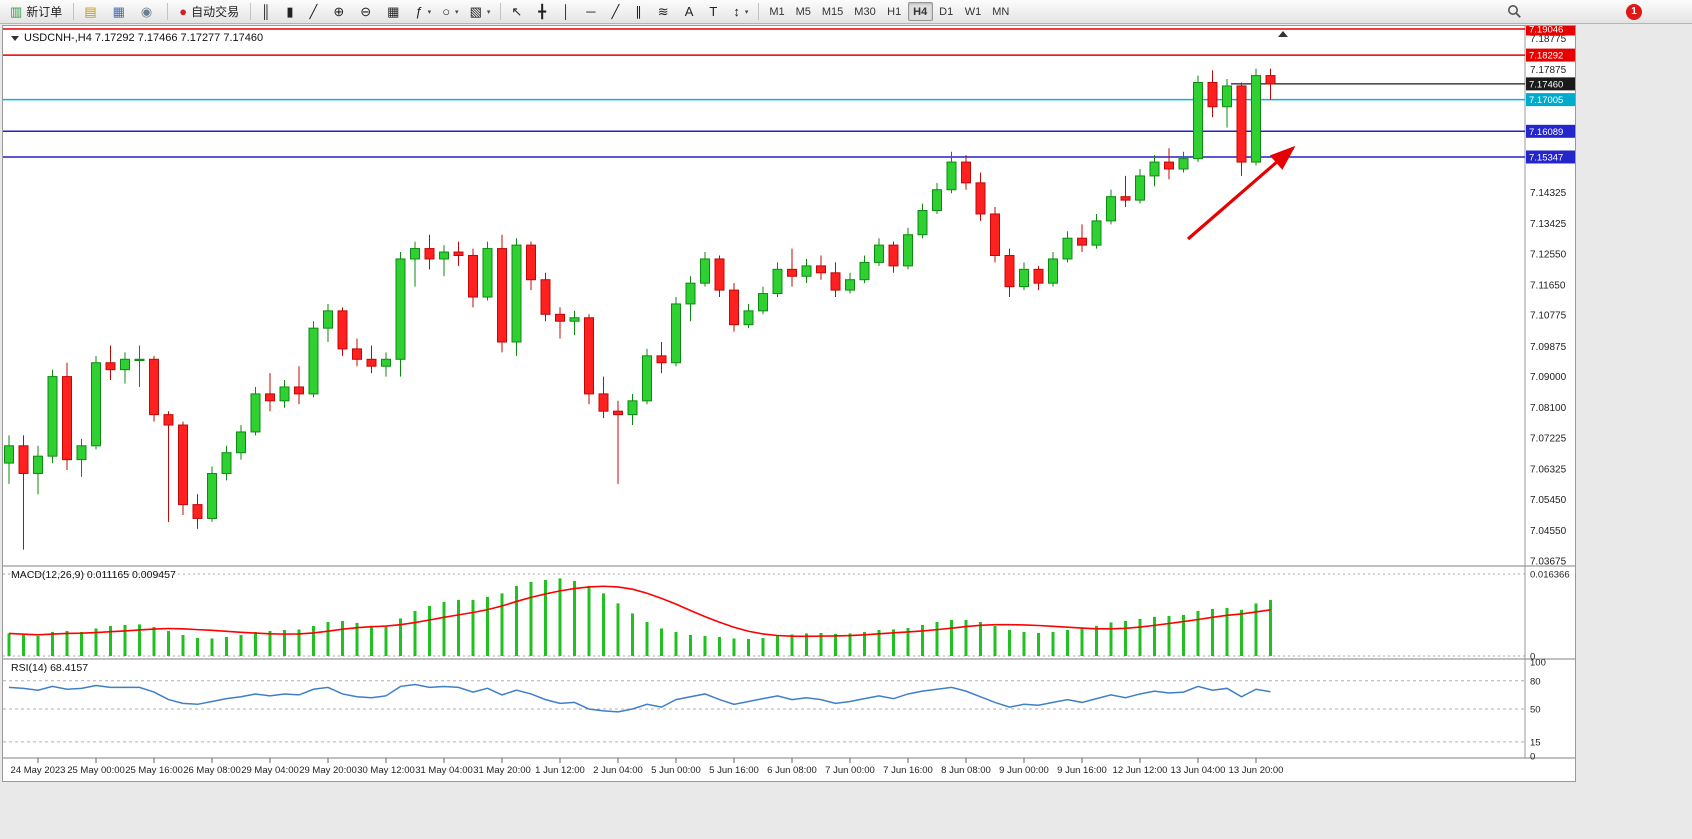 The image size is (1692, 839). What do you see at coordinates (641, 11) in the screenshot?
I see `equidistant-channel-icon: ∥` at bounding box center [641, 11].